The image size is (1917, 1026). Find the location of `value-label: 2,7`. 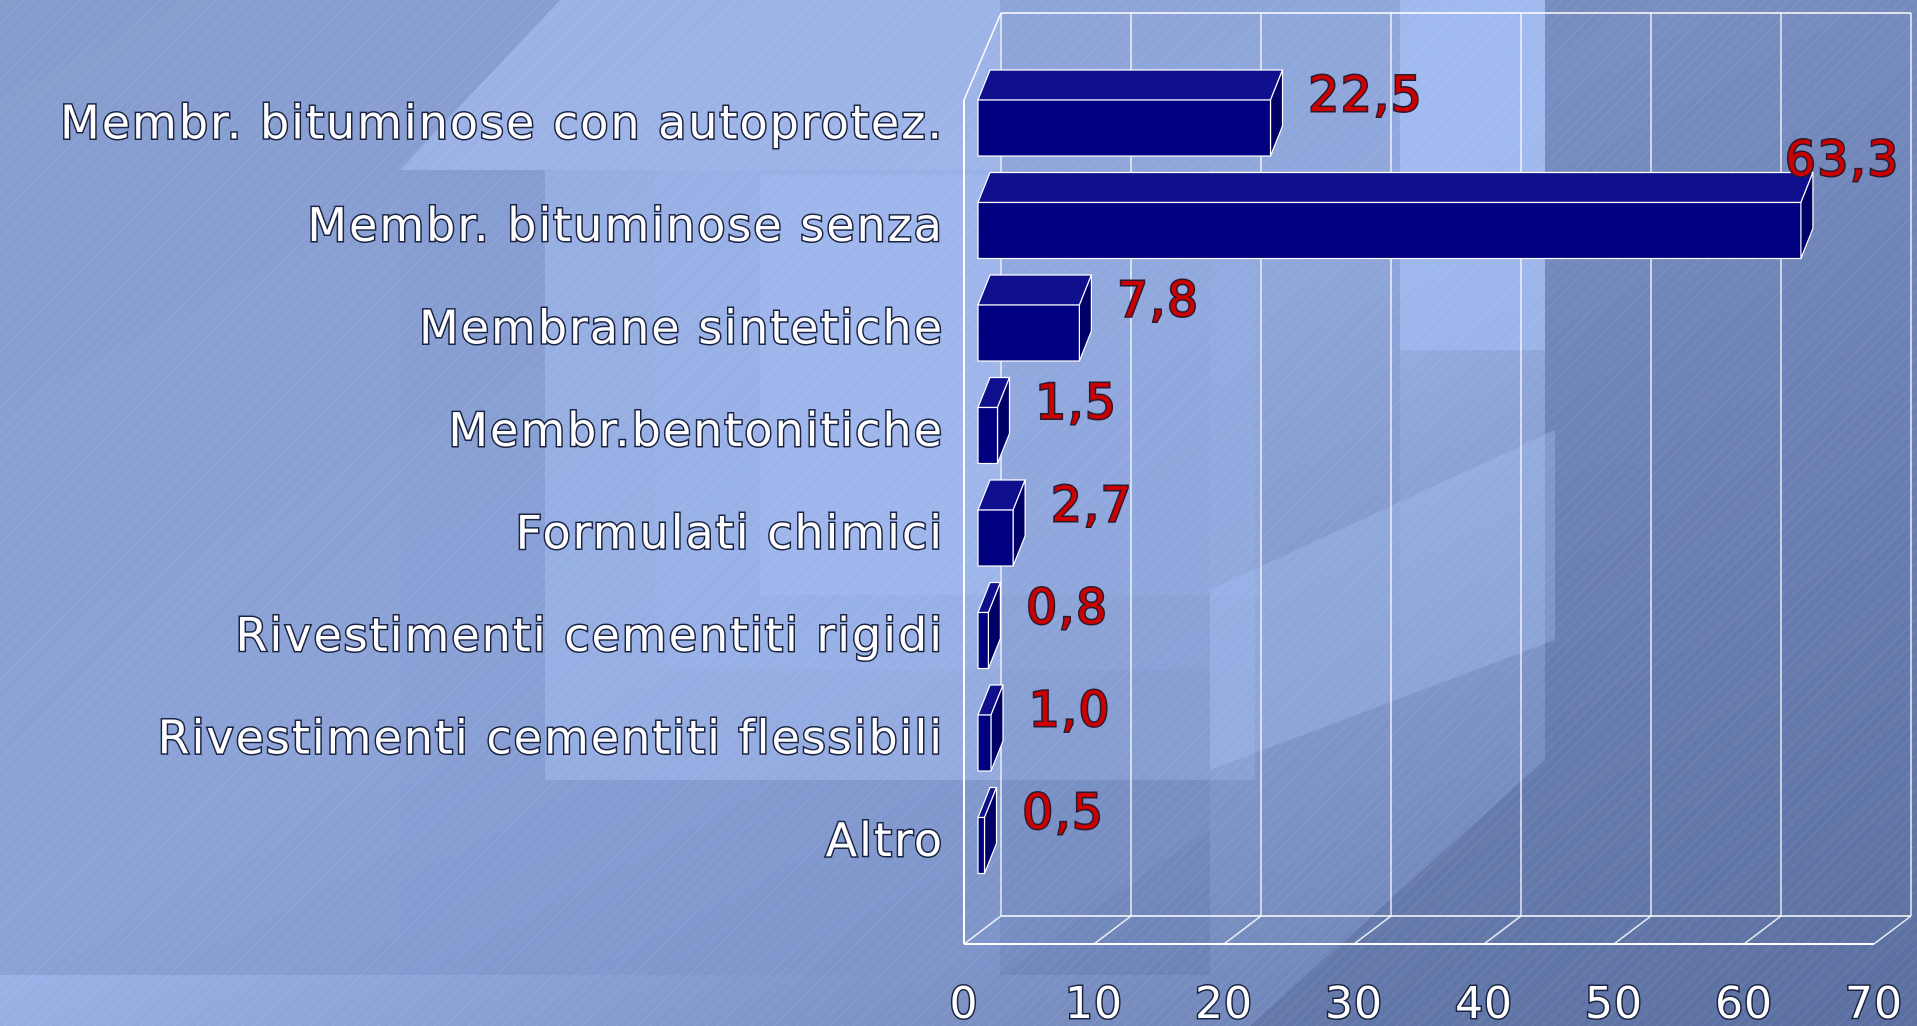

value-label: 2,7 is located at coordinates (1092, 505).